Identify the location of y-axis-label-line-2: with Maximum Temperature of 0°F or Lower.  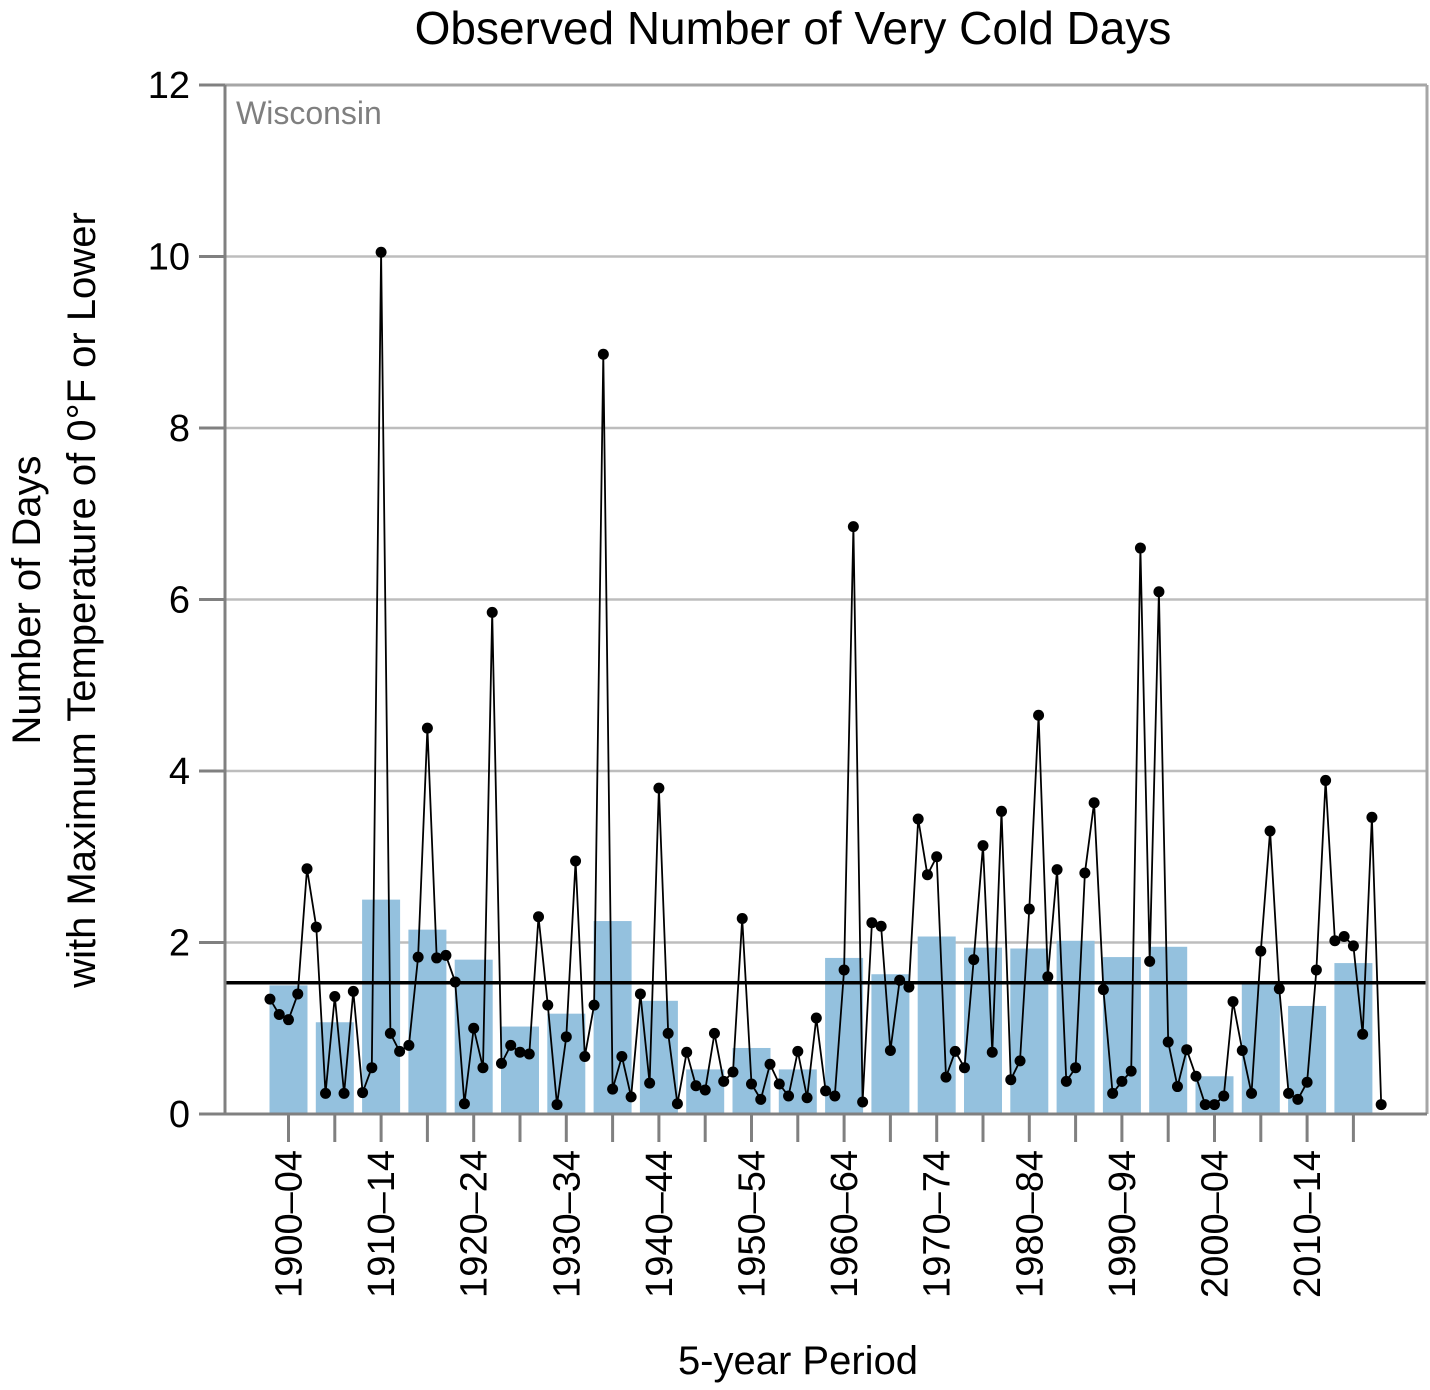
(82, 600).